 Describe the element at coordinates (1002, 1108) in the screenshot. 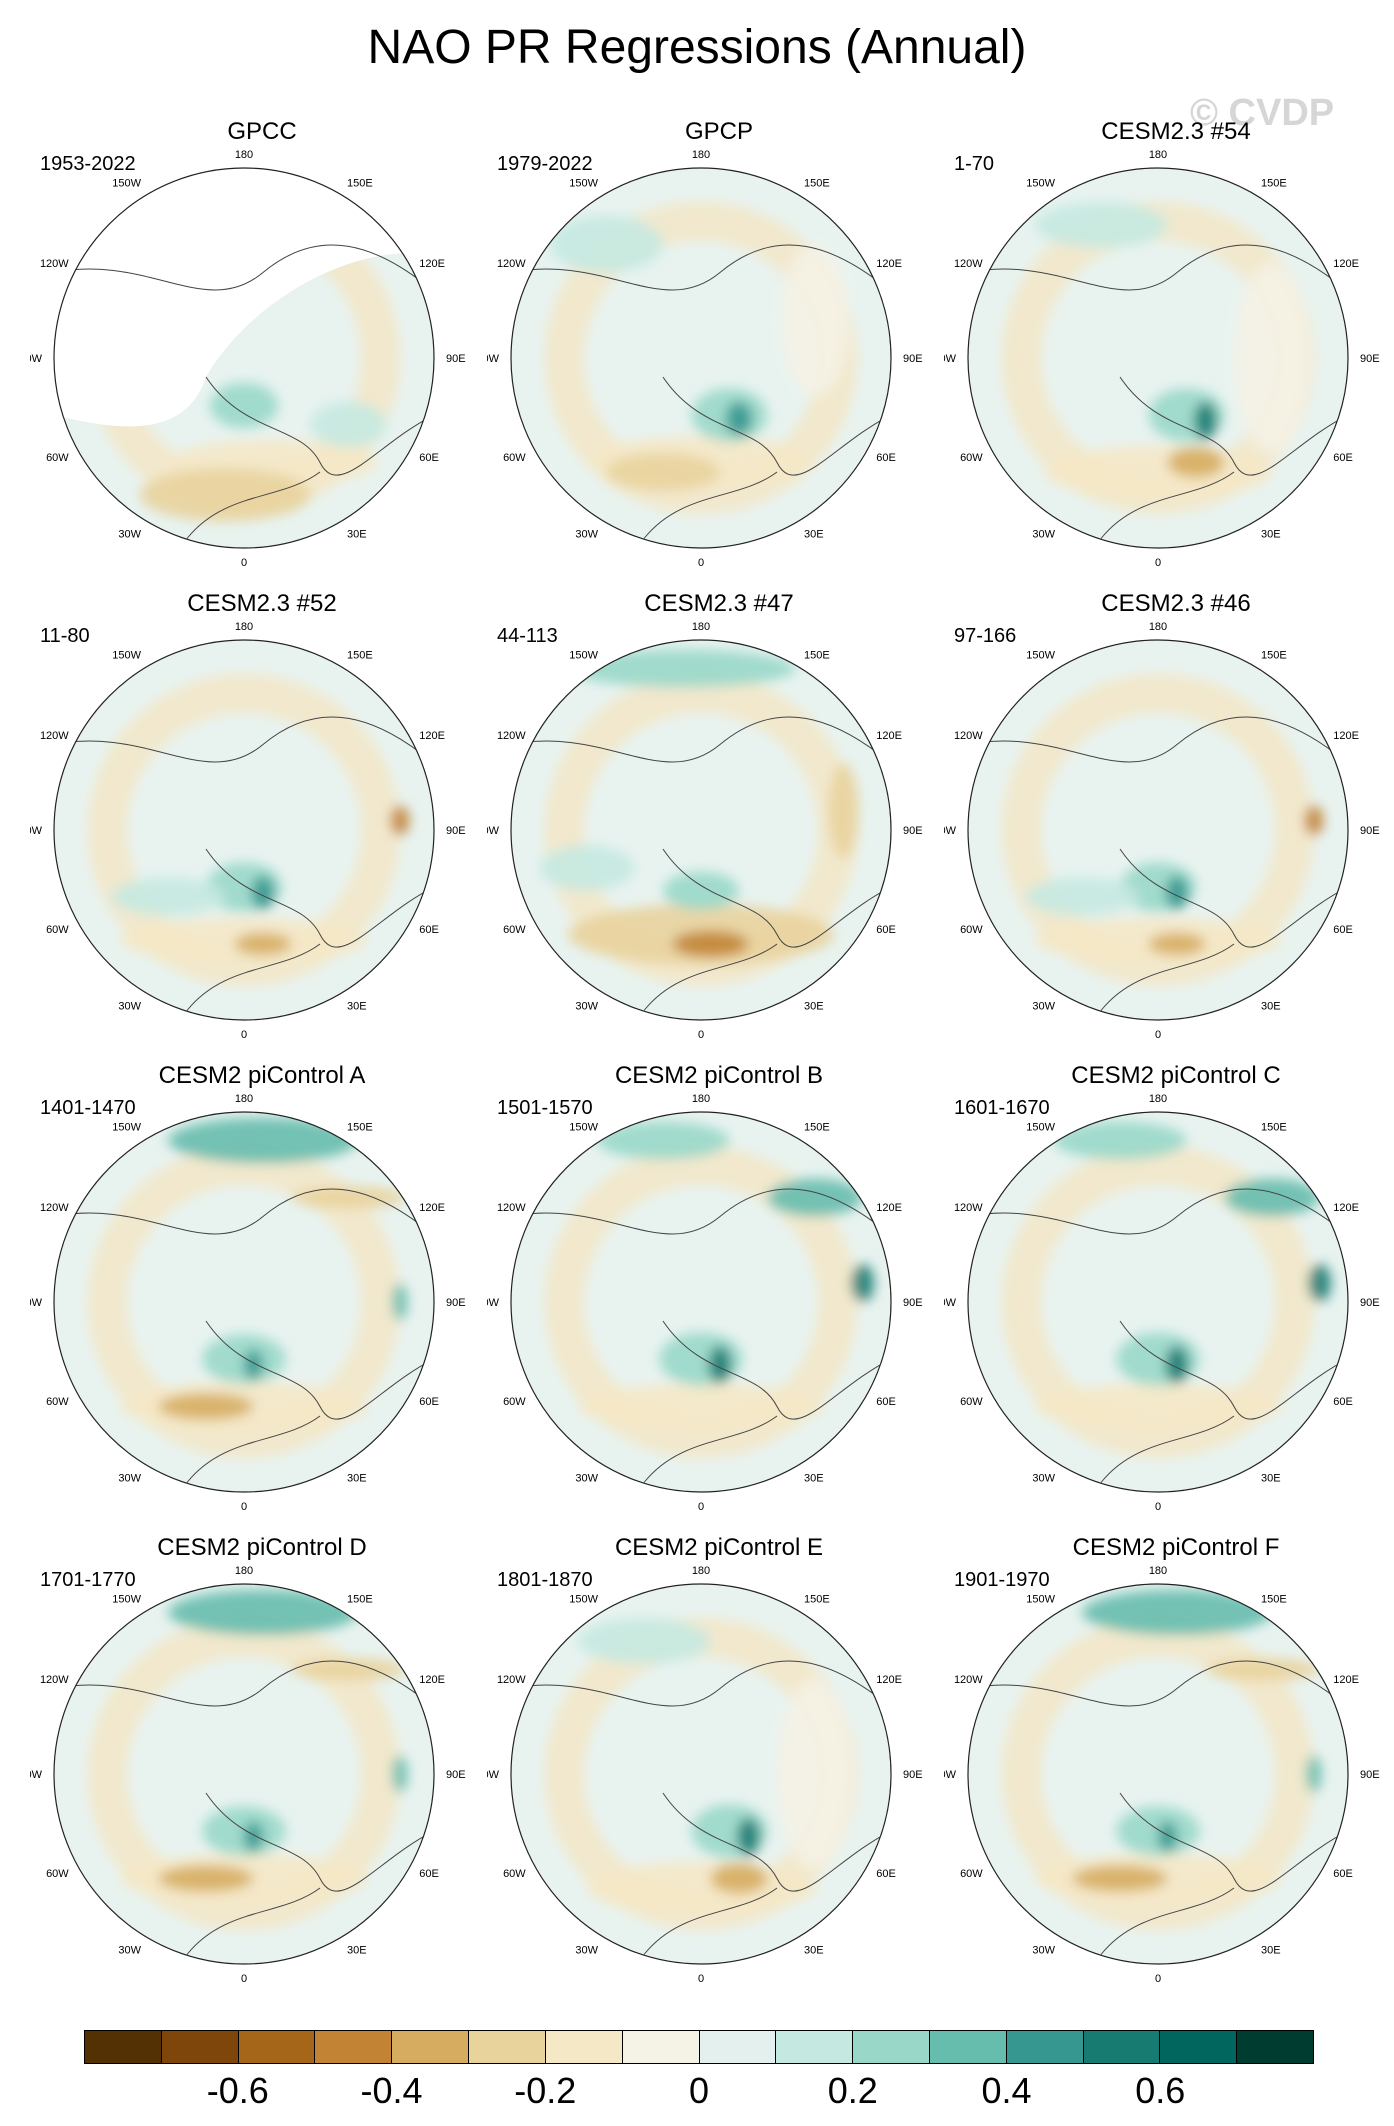

I see `panel-year-range: 1601-1670` at that location.